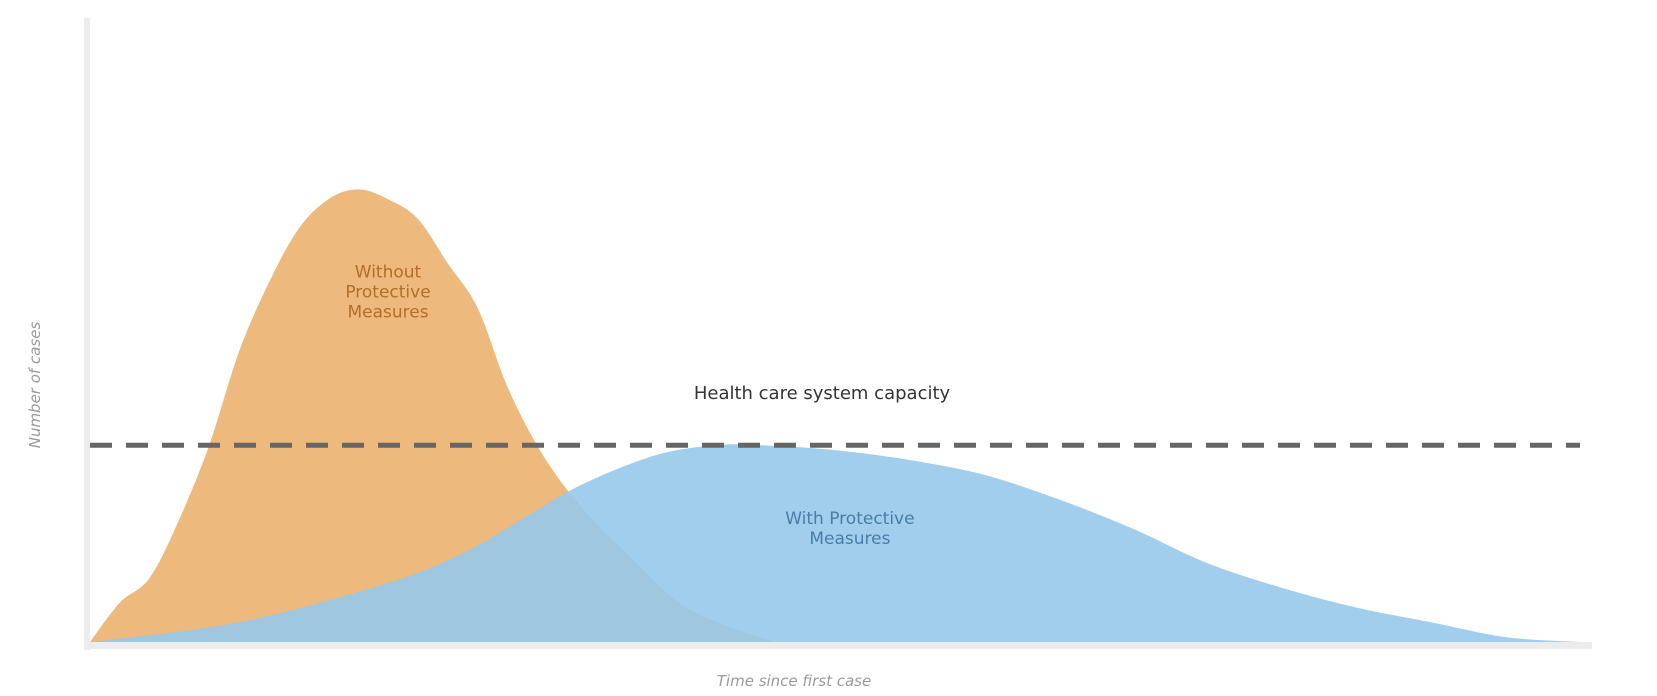  What do you see at coordinates (849, 519) in the screenshot?
I see `series-label-line: With Protective` at bounding box center [849, 519].